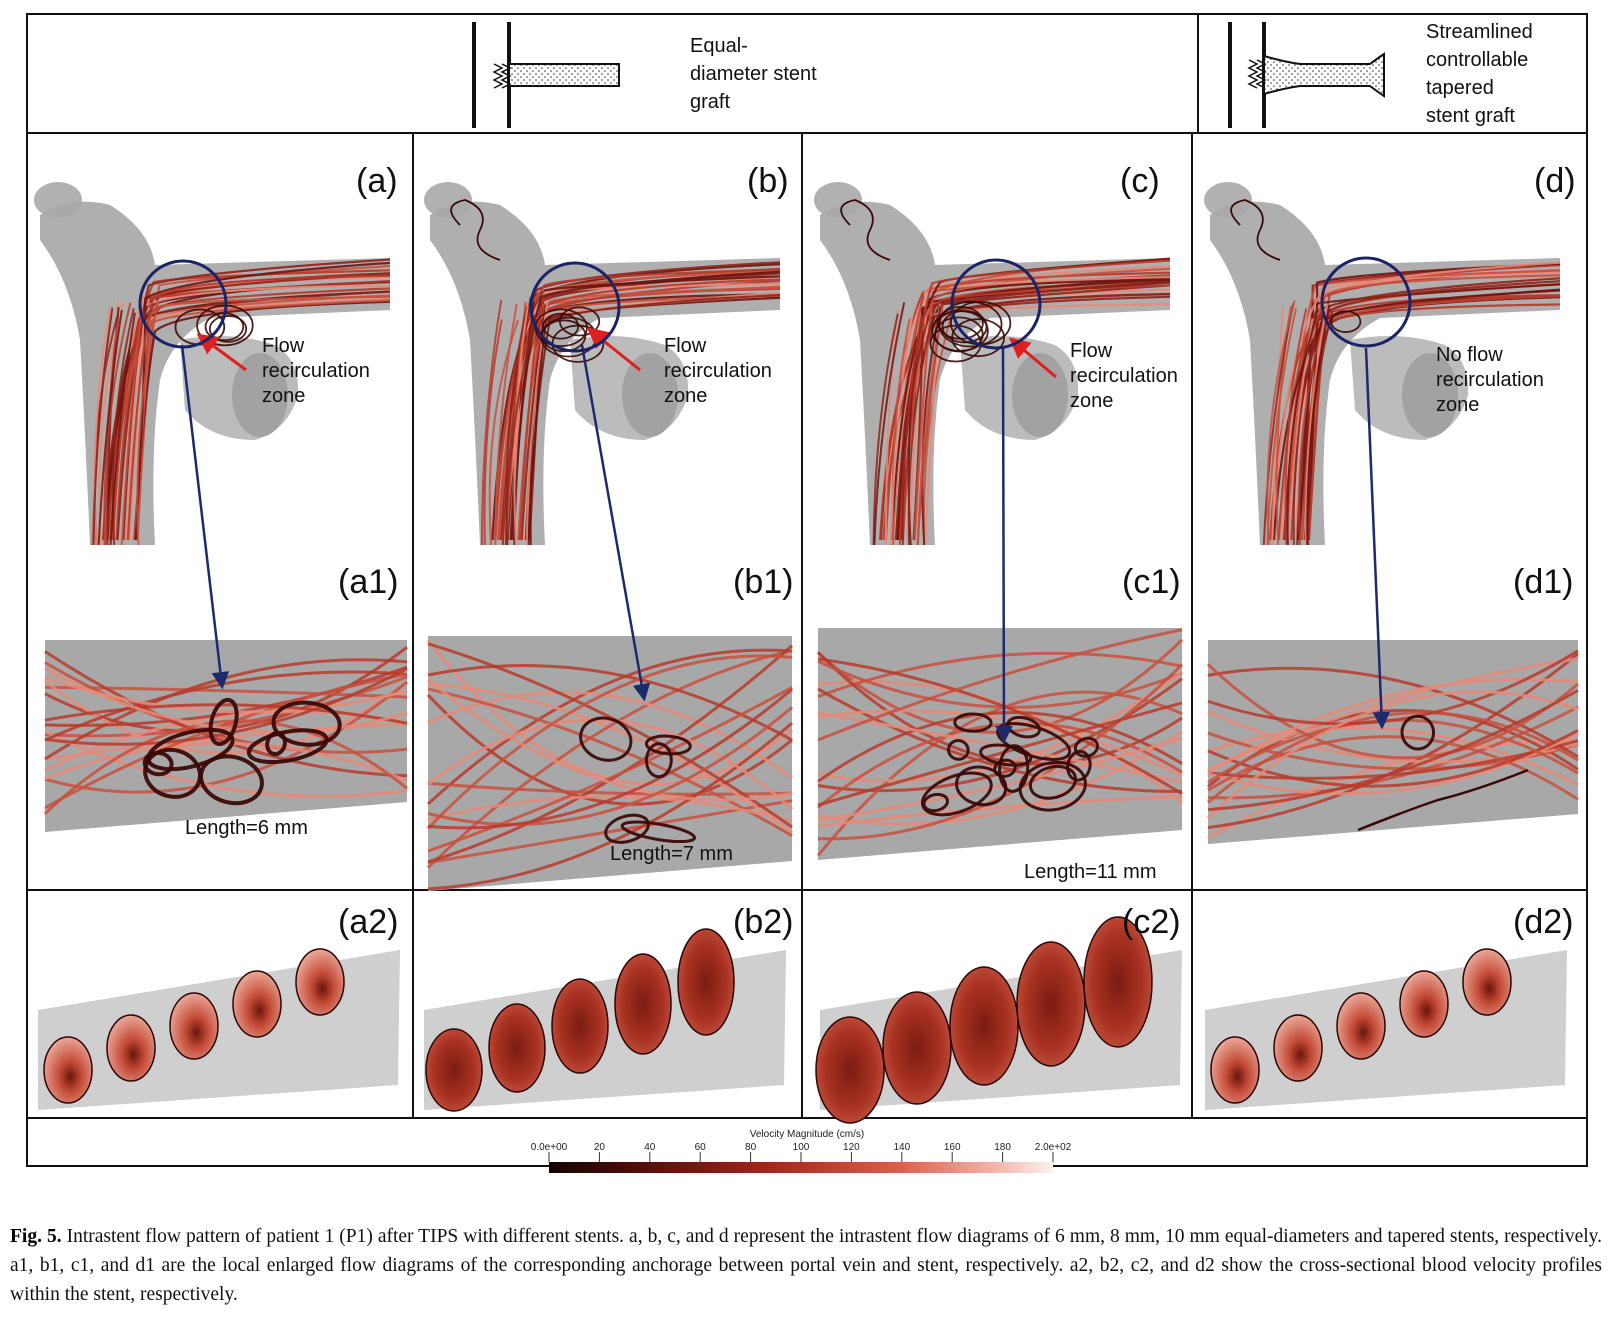 Image resolution: width=1612 pixels, height=1319 pixels. I want to click on zoom-arrow-b, so click(615, 523).